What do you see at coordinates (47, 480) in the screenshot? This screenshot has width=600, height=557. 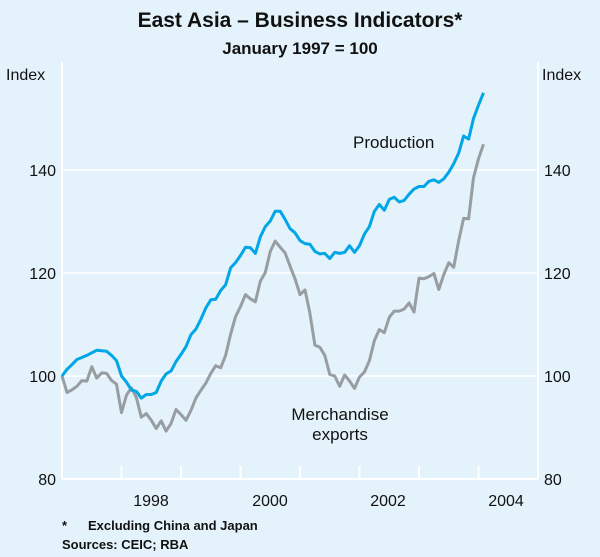 I see `y-tick-label-left: 80` at bounding box center [47, 480].